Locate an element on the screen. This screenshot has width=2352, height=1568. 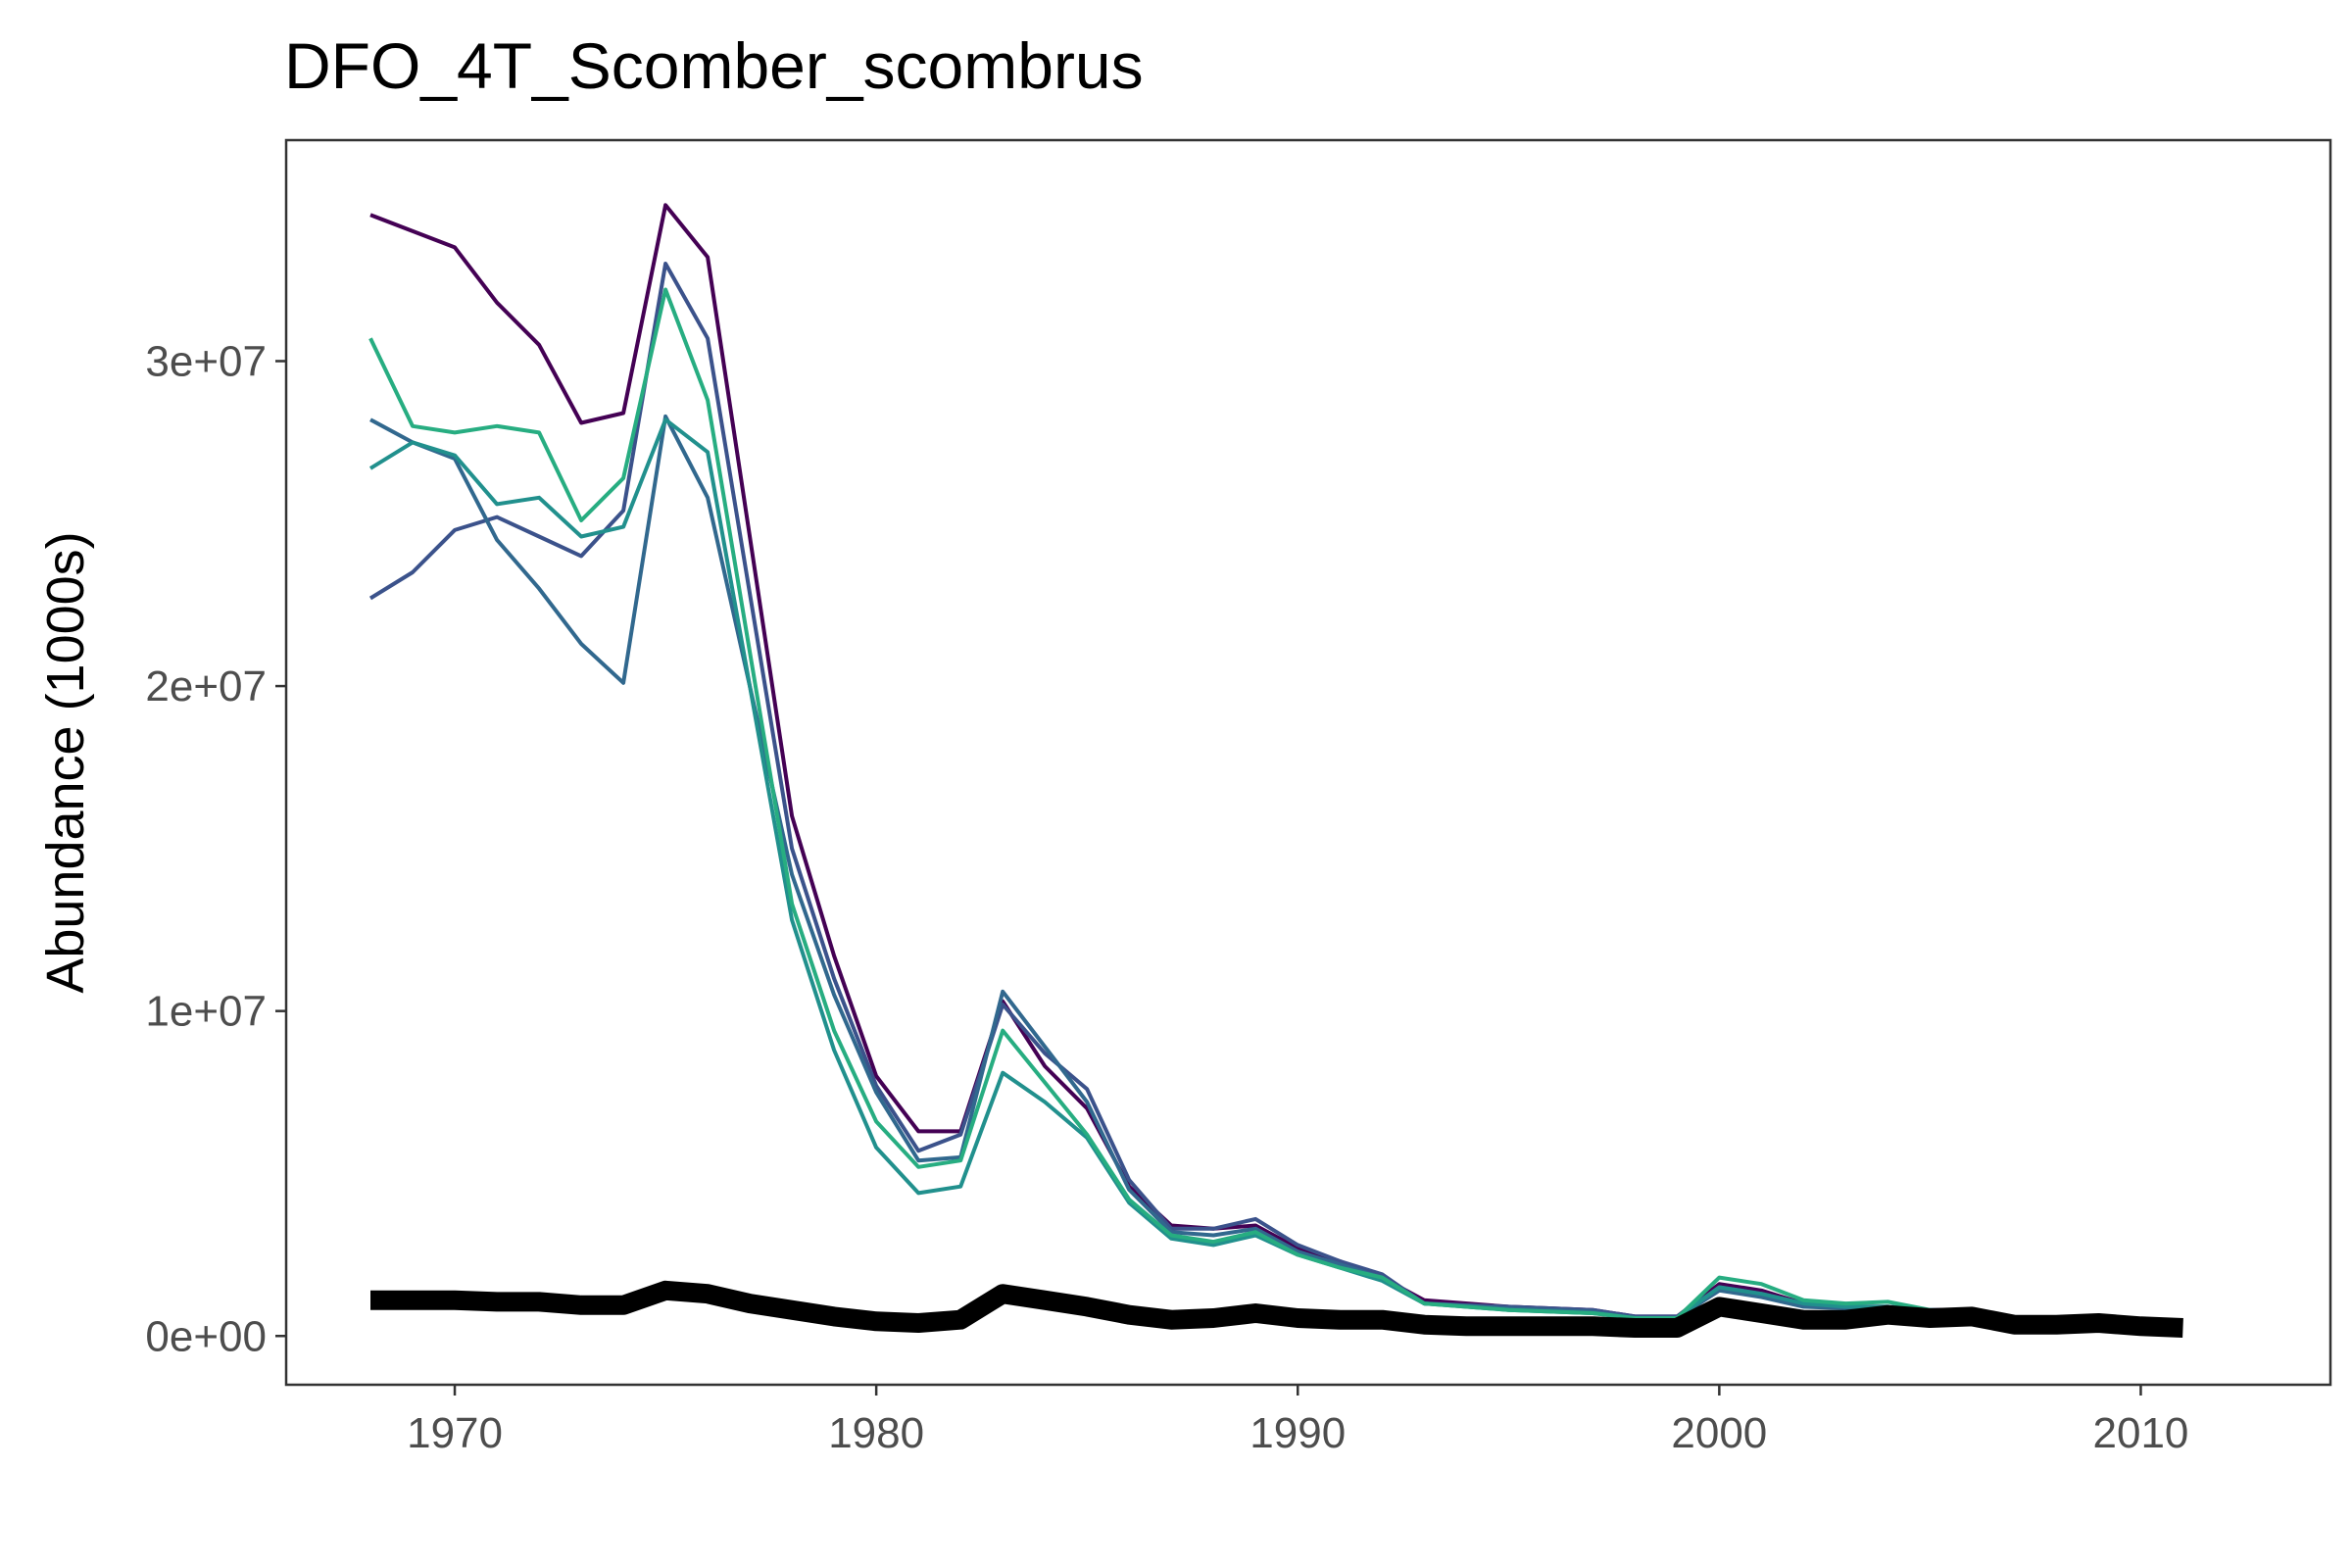
y-tick-label: 0e+00 is located at coordinates (206, 1336).